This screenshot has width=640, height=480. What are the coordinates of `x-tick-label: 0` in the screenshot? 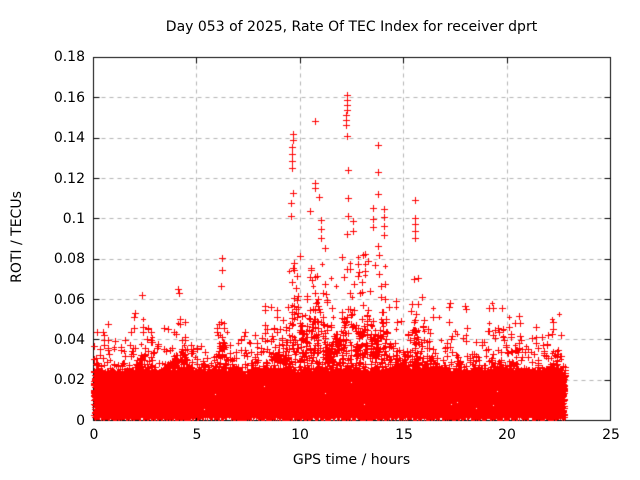 It's located at (94, 435).